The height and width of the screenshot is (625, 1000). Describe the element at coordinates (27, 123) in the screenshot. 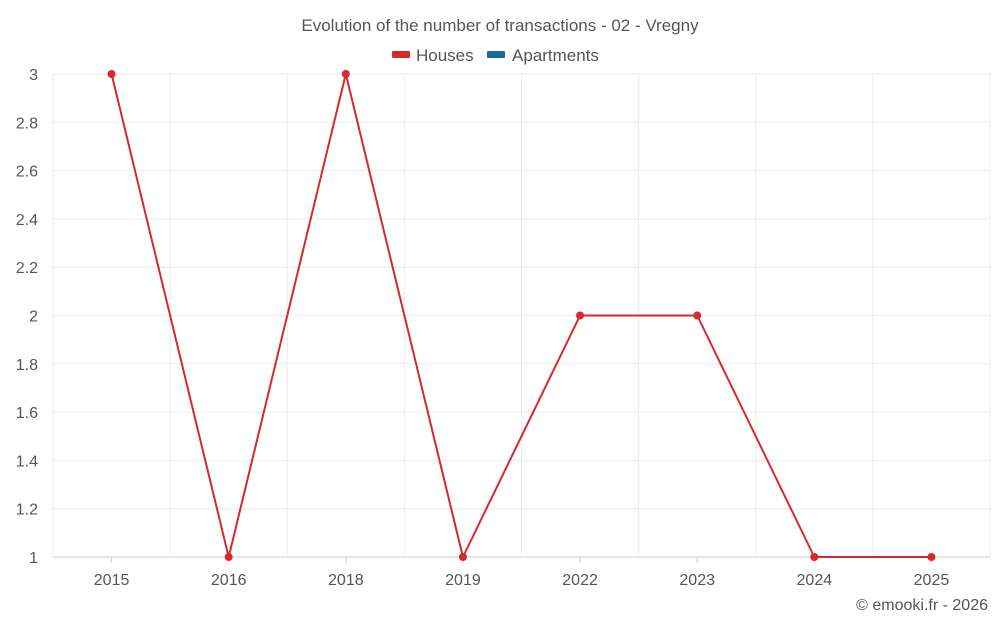

I see `y-tick-label: 2.8` at that location.